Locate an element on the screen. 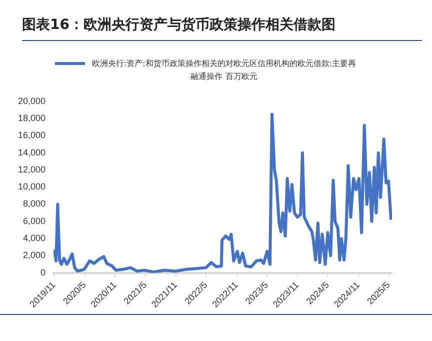 Image resolution: width=432 pixels, height=341 pixels. y-tick-label: 18,000 is located at coordinates (32, 118).